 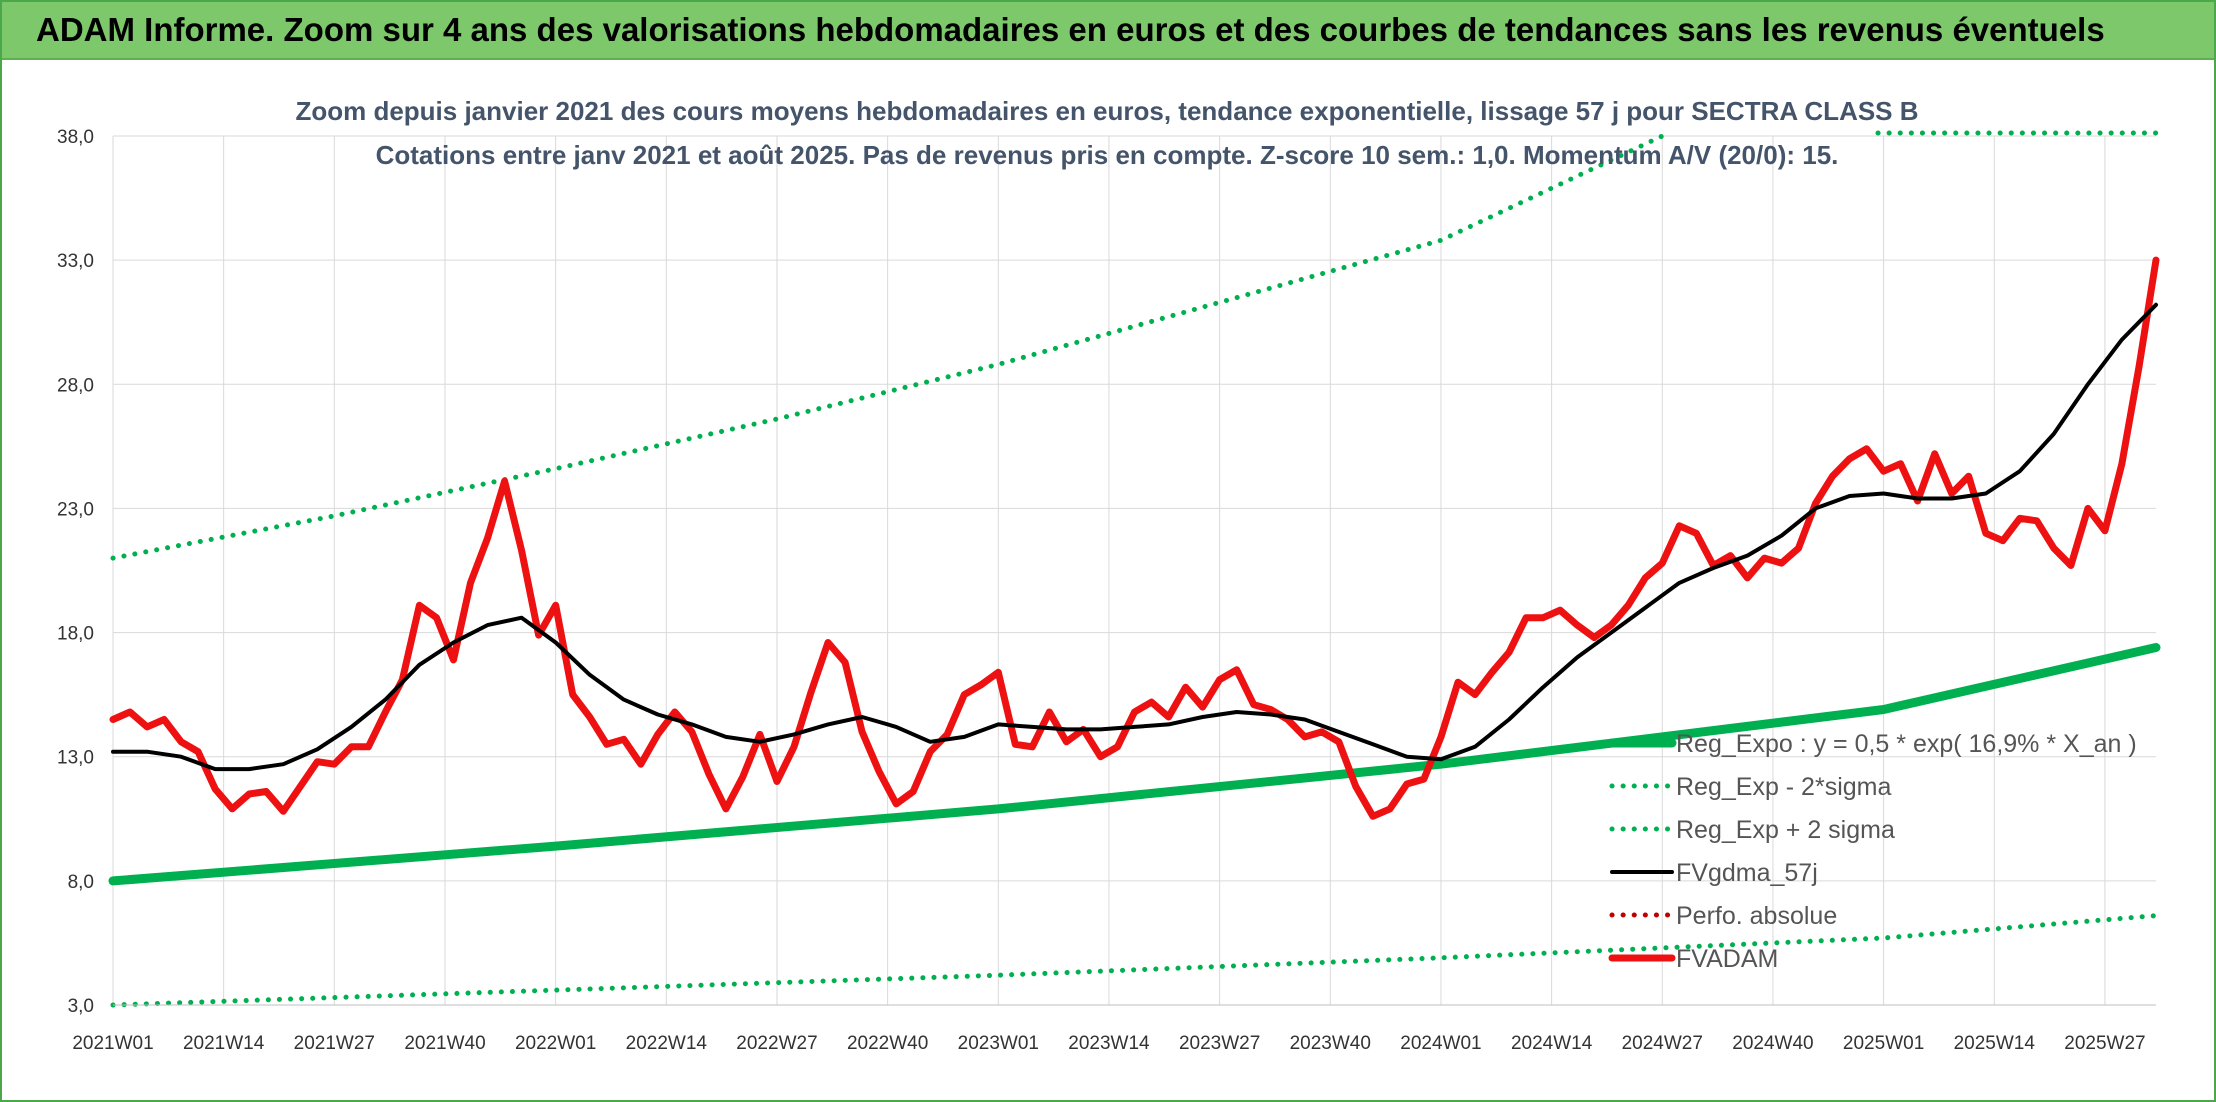 What do you see at coordinates (1756, 916) in the screenshot?
I see `legend-label: Perfo. absolue` at bounding box center [1756, 916].